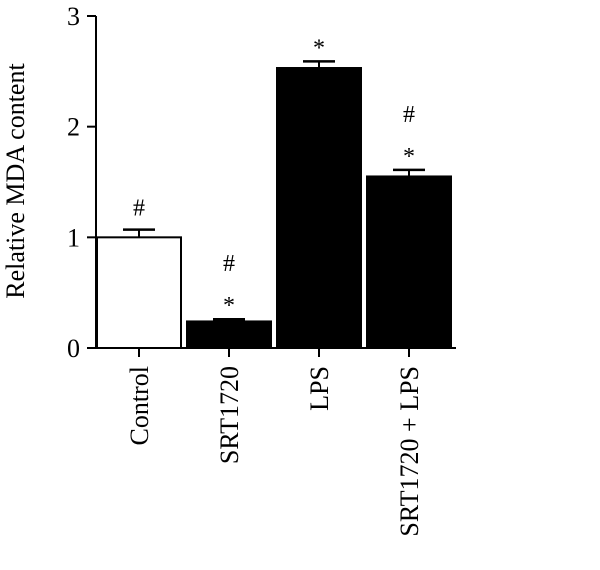 This screenshot has width=600, height=570. What do you see at coordinates (15, 181) in the screenshot?
I see `y-axis-label: Relative MDA content` at bounding box center [15, 181].